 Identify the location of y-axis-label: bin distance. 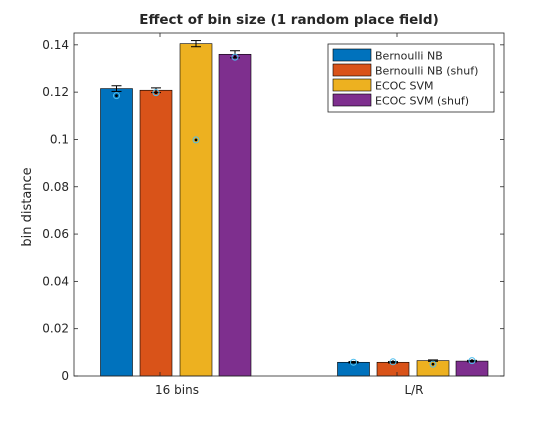
(27, 206).